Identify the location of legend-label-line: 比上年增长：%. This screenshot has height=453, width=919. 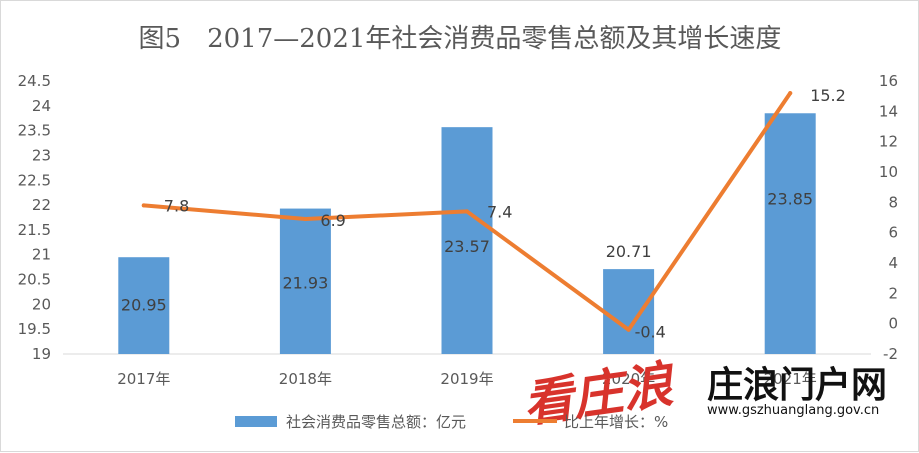
(616, 422).